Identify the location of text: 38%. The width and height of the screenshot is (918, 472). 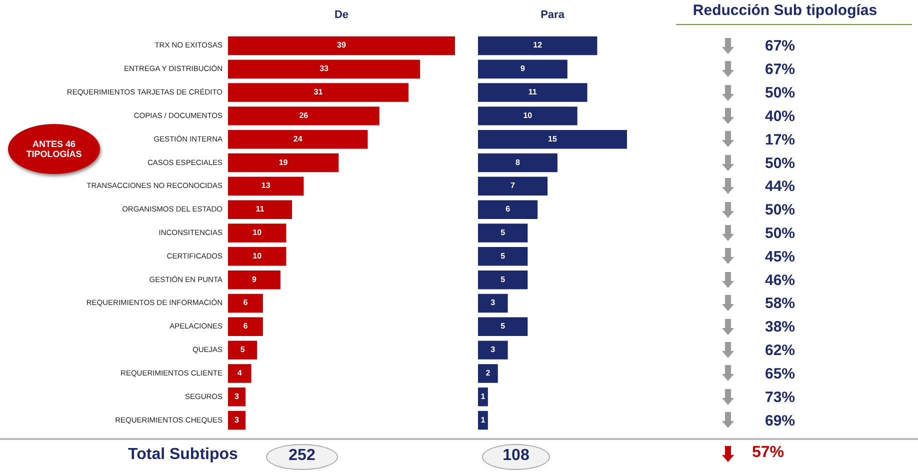
(780, 327).